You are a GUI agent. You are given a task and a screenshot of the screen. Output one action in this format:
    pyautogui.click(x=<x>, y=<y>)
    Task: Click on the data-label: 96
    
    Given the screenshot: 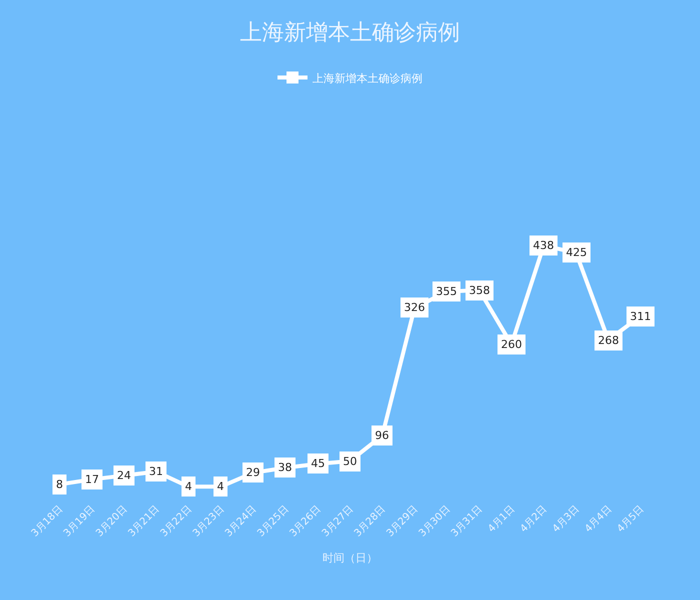 What is the action you would take?
    pyautogui.click(x=382, y=435)
    